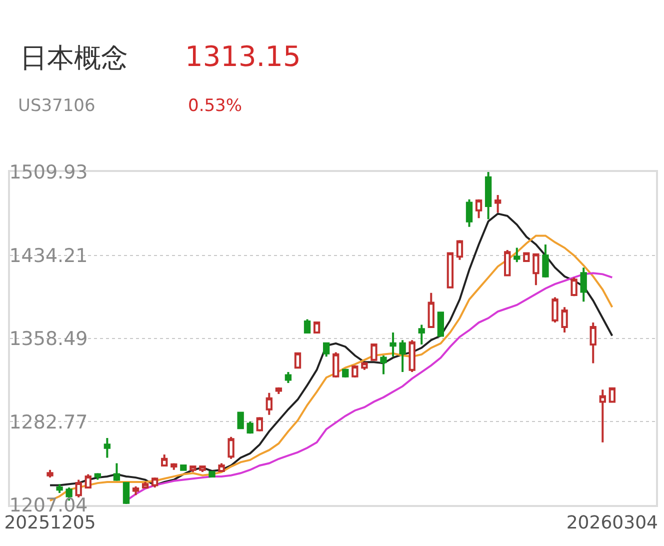 Image resolution: width=664 pixels, height=546 pixels. Describe the element at coordinates (57, 106) in the screenshot. I see `chart-subtitle: US37106` at that location.